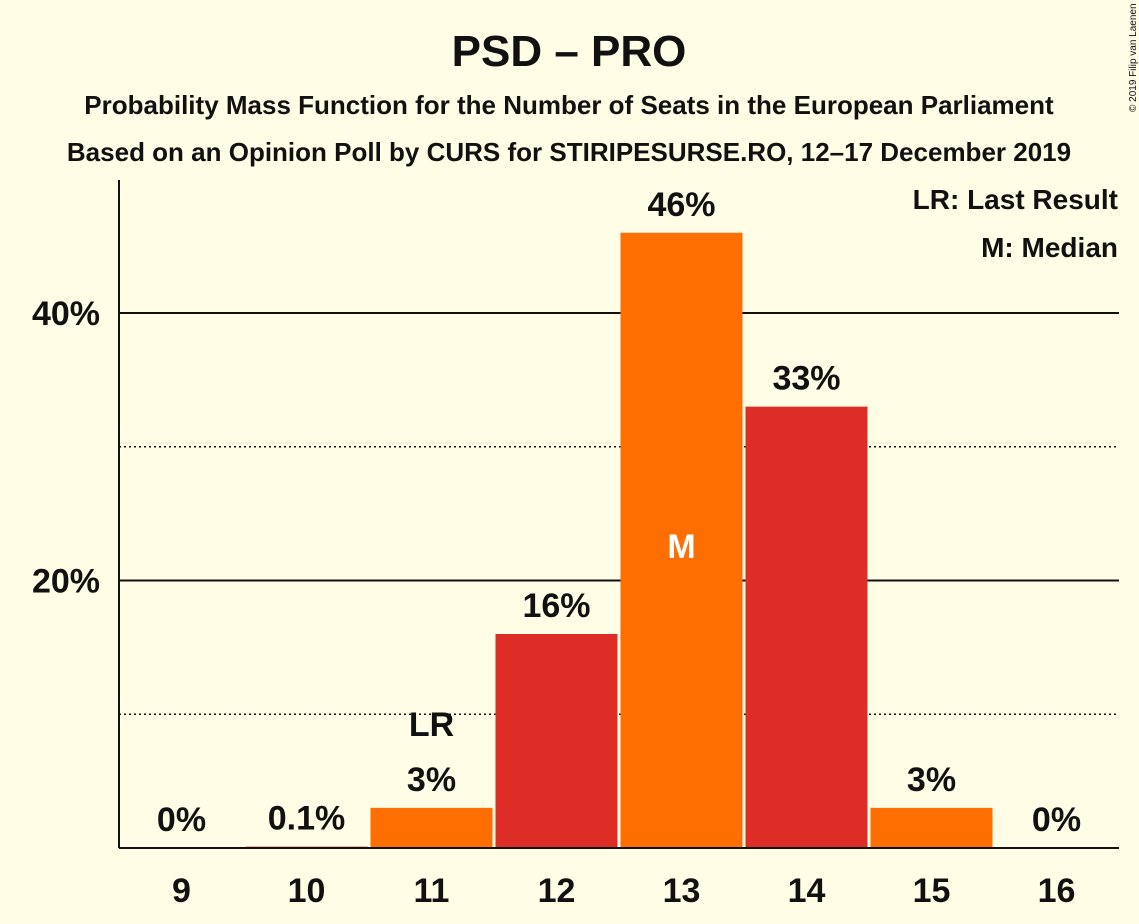 The height and width of the screenshot is (924, 1139). Describe the element at coordinates (569, 51) in the screenshot. I see `chart-title: PSD – PRO` at that location.